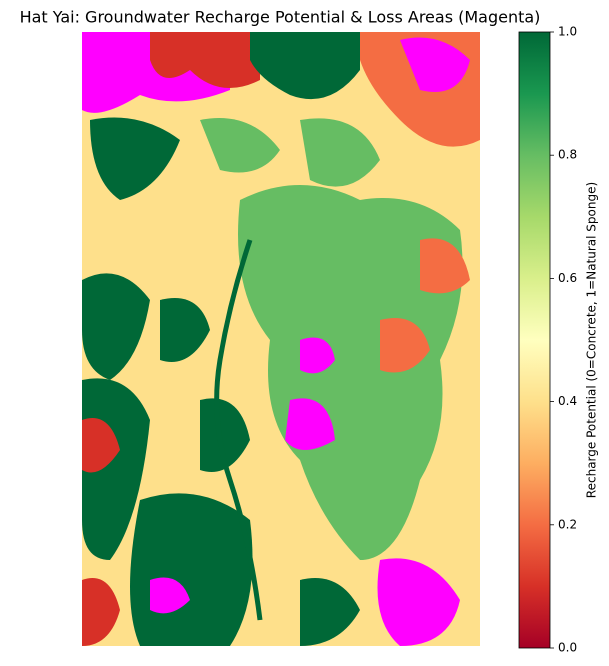  What do you see at coordinates (567, 524) in the screenshot?
I see `tick-label: 0.2` at bounding box center [567, 524].